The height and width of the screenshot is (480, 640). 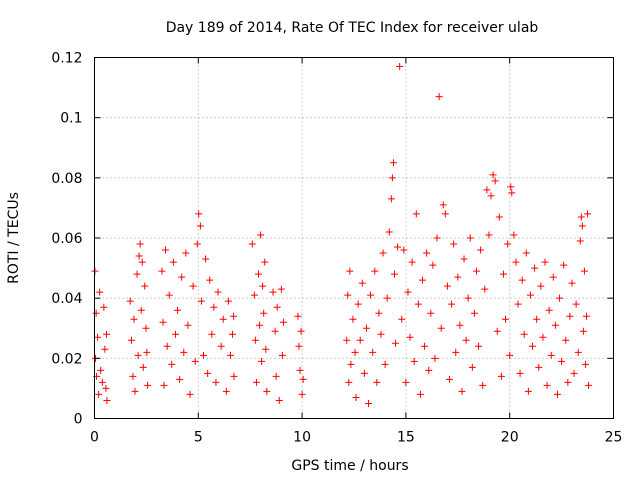 I want to click on x-axis-label: GPS time / hours, so click(x=349, y=466).